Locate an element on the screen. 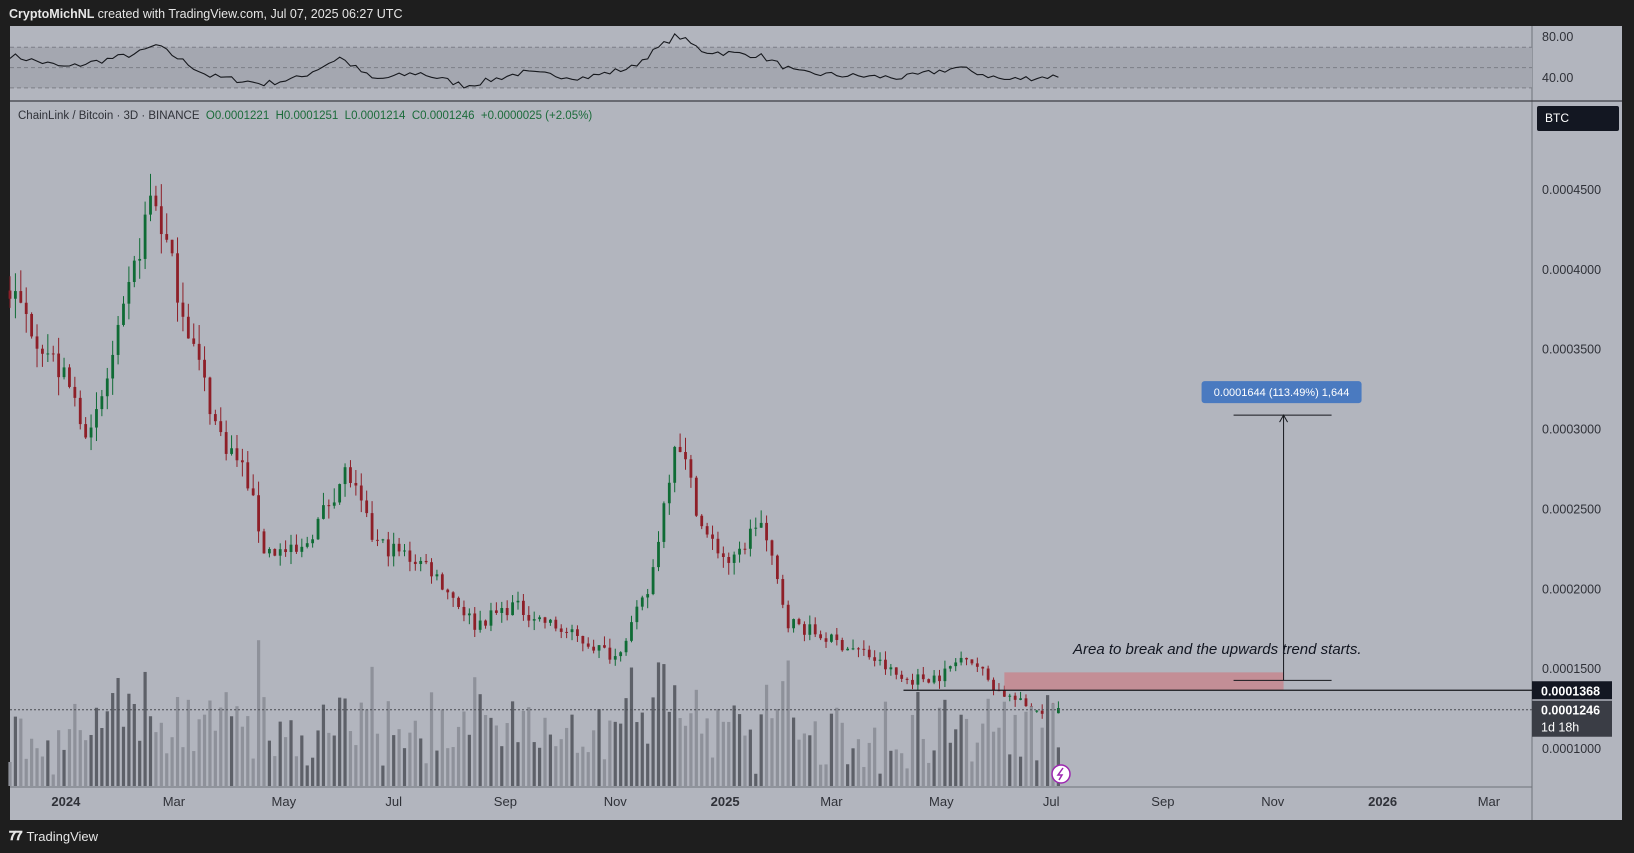 This screenshot has height=853, width=1634. last-price-marker is located at coordinates (1572, 718).